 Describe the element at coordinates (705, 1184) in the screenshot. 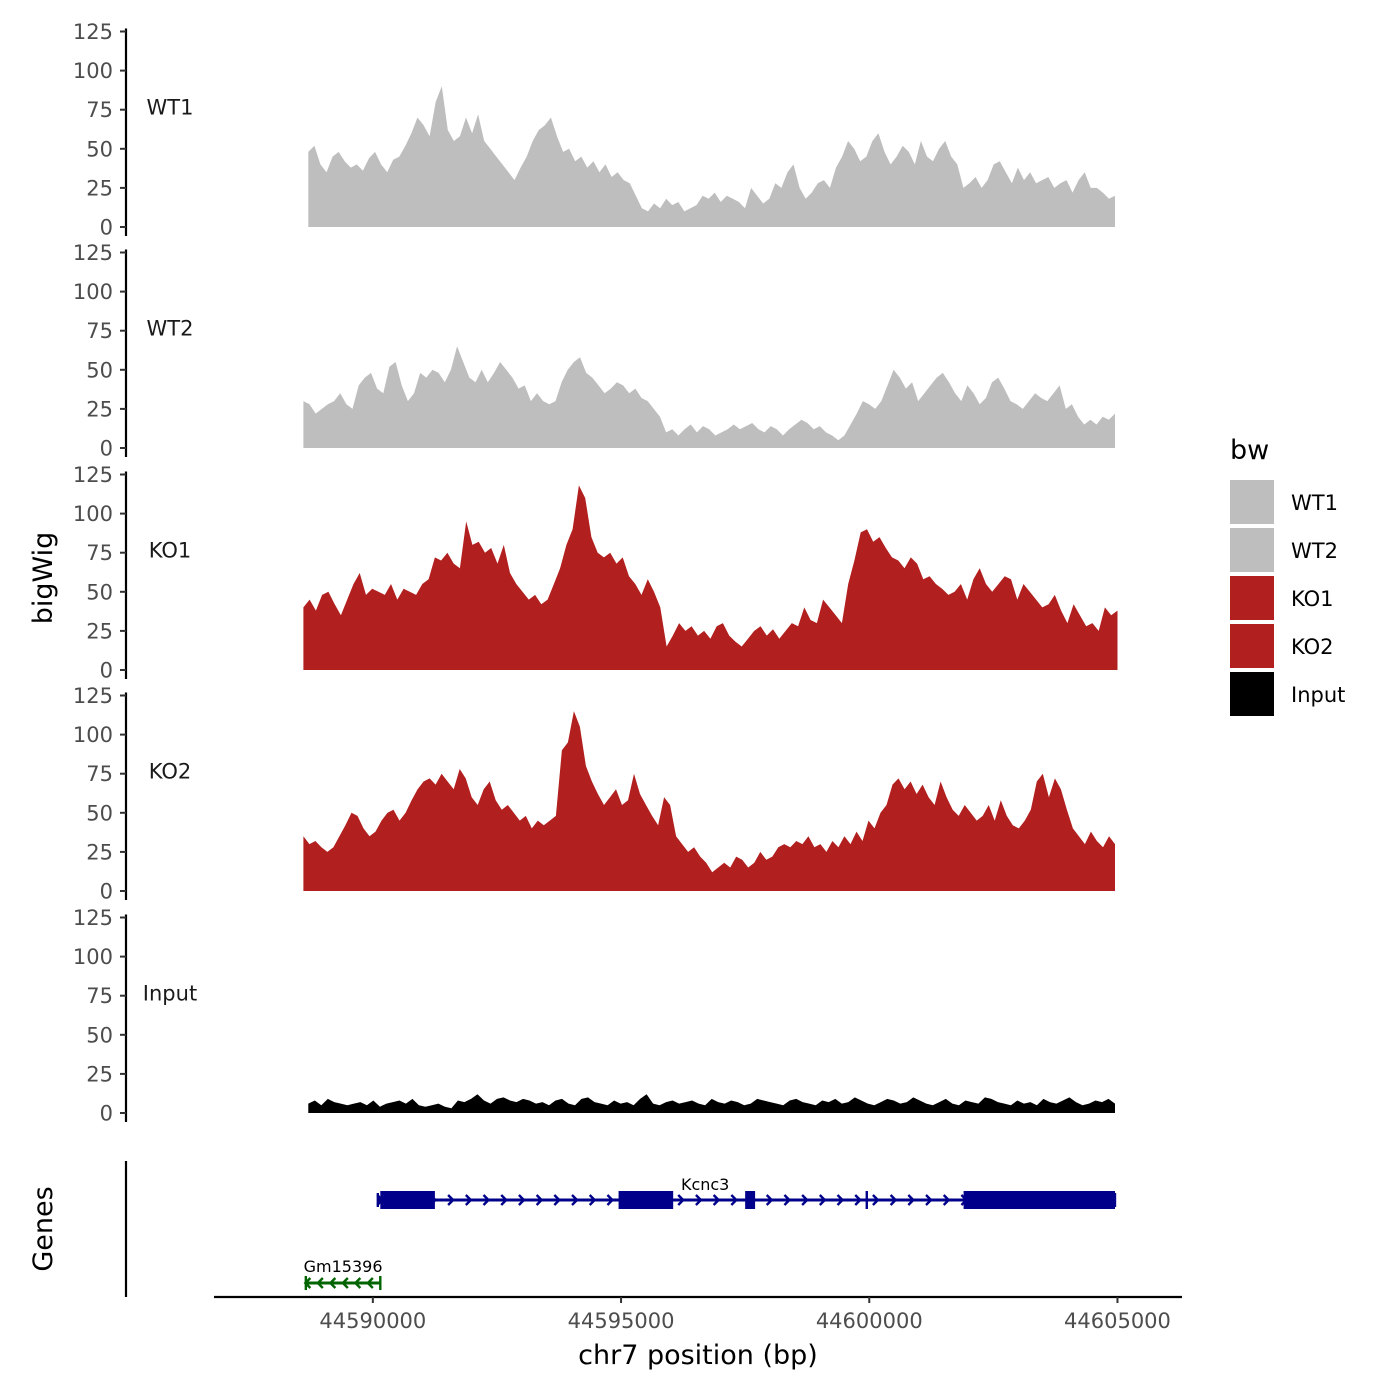

I see `gene-label: Kcnc3` at that location.